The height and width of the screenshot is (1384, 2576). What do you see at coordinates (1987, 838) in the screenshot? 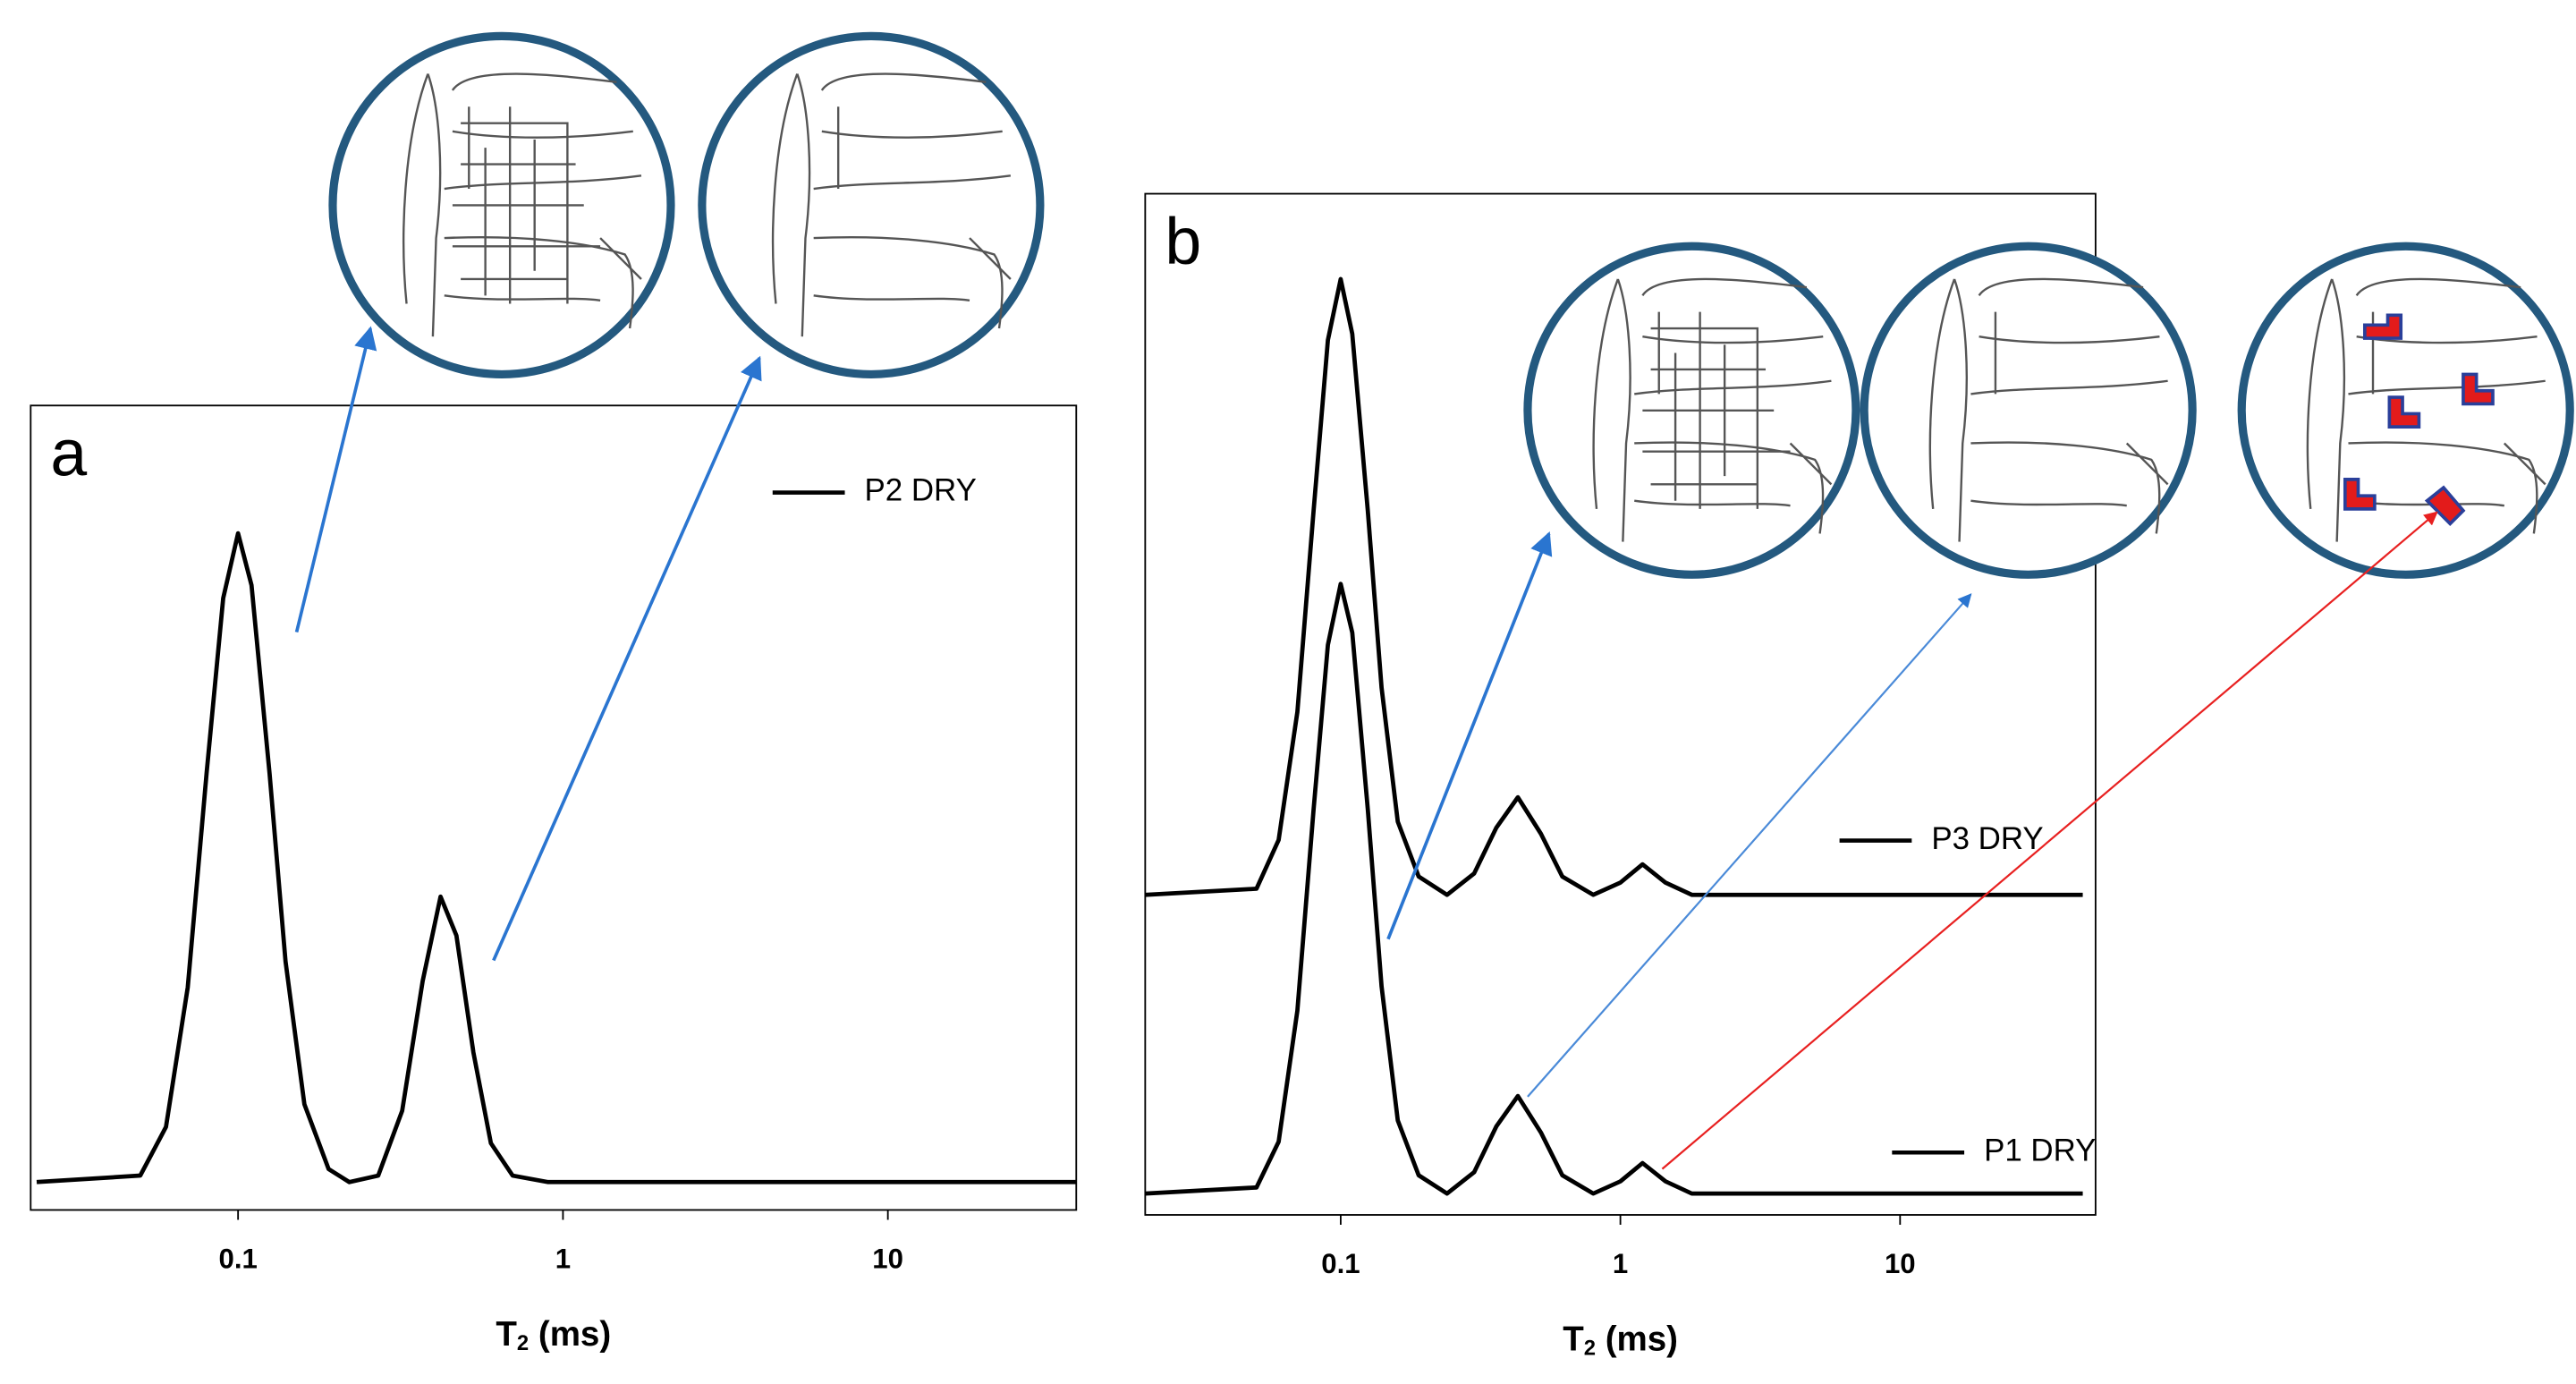
I see `legend-label: P3 DRY` at bounding box center [1987, 838].